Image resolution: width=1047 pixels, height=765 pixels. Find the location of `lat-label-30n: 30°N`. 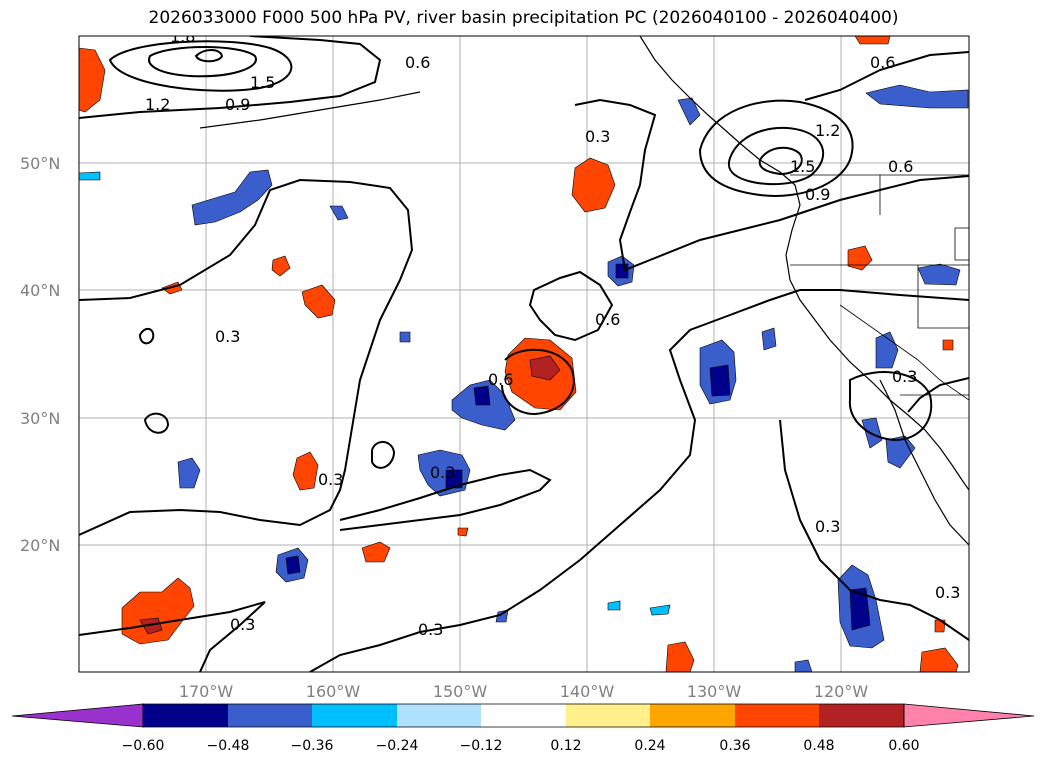

lat-label-30n: 30°N is located at coordinates (40, 418).